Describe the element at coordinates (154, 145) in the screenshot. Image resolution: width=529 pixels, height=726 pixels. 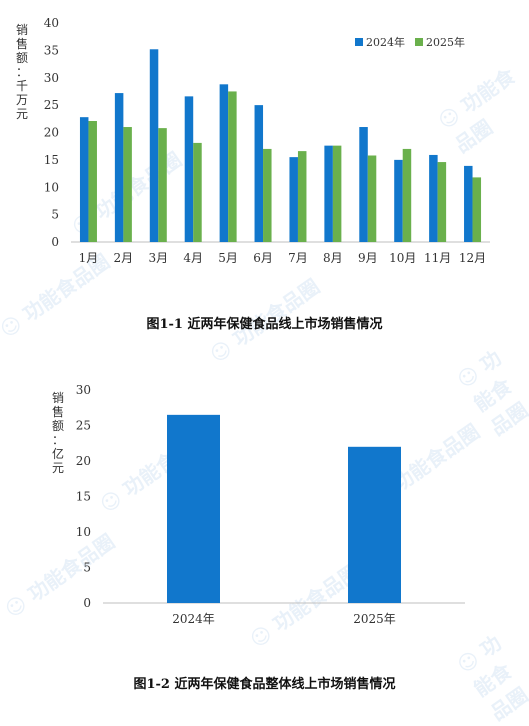
I see `bar-2024年-3月` at that location.